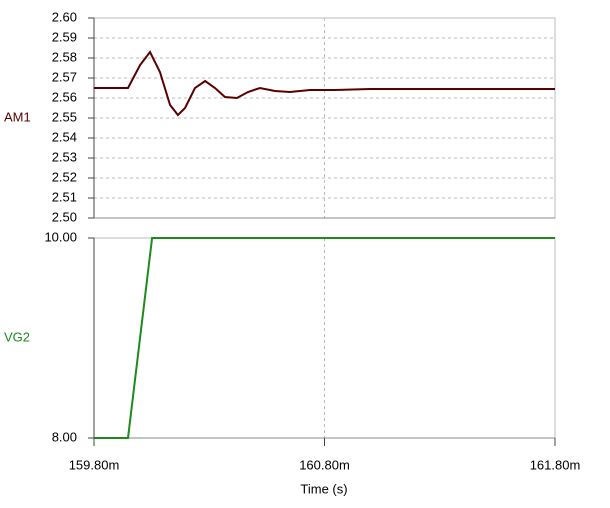 The image size is (610, 508). What do you see at coordinates (64, 76) in the screenshot?
I see `y-tick-label: 2.57` at bounding box center [64, 76].